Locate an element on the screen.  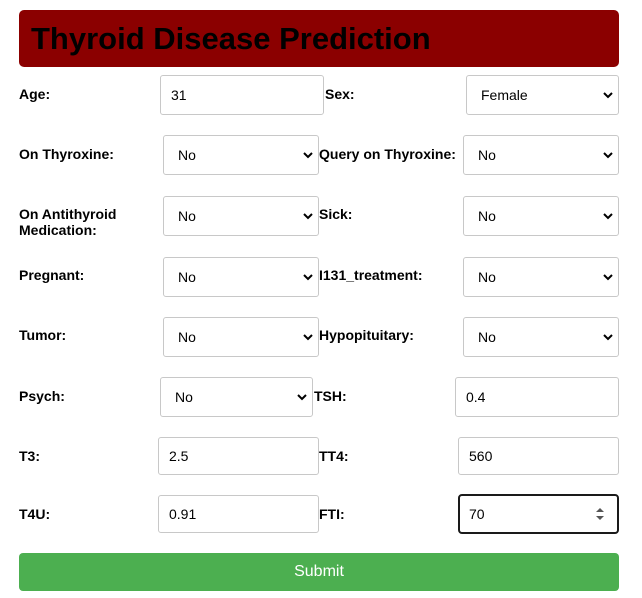
t4u-input: 0.91 is located at coordinates (238, 514).